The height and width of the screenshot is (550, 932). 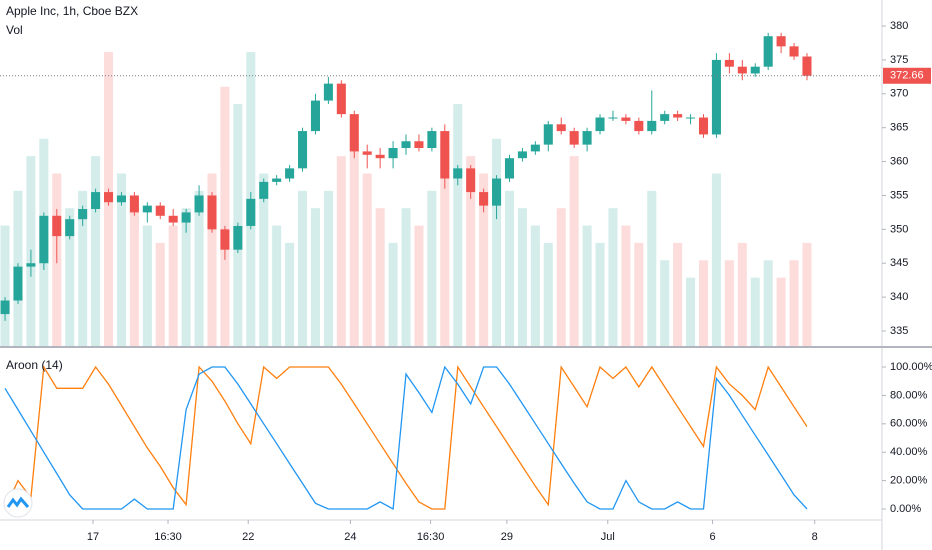 What do you see at coordinates (909, 481) in the screenshot?
I see `y-tick-label: 20.00%` at bounding box center [909, 481].